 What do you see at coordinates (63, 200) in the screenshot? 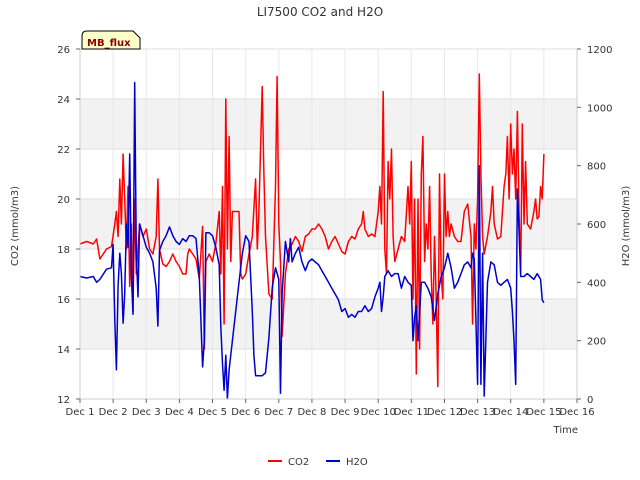
I see `left-tick-label: 20` at bounding box center [63, 200].